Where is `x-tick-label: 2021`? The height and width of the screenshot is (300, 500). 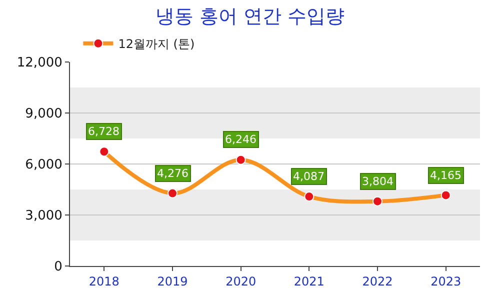 x-tick-label: 2021 is located at coordinates (309, 281).